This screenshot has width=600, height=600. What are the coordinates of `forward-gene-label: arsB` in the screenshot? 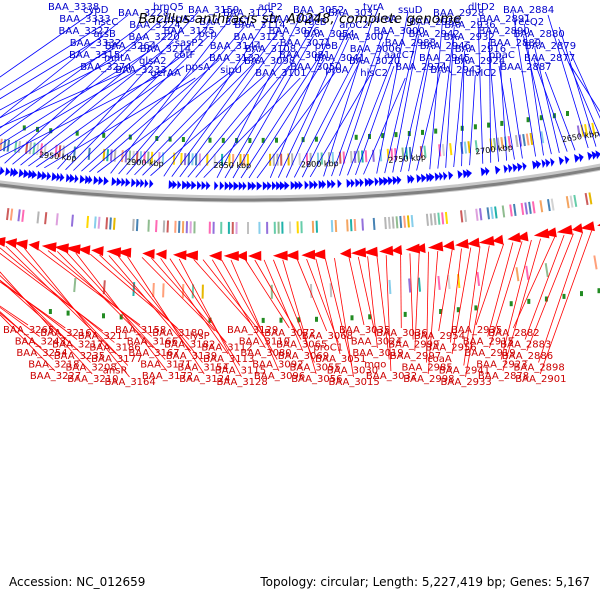 It's located at (105, 34).